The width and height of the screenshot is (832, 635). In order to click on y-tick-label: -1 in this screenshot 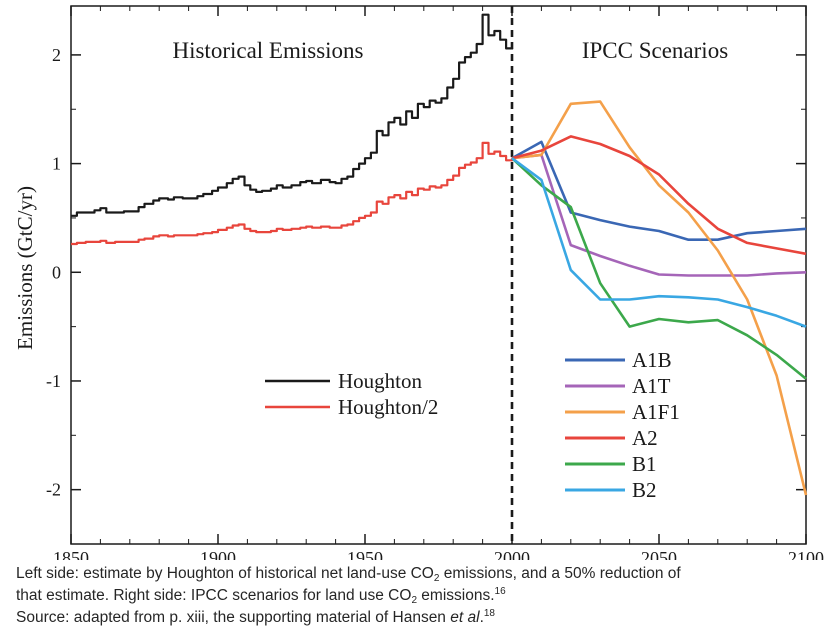, I will do `click(53, 381)`.